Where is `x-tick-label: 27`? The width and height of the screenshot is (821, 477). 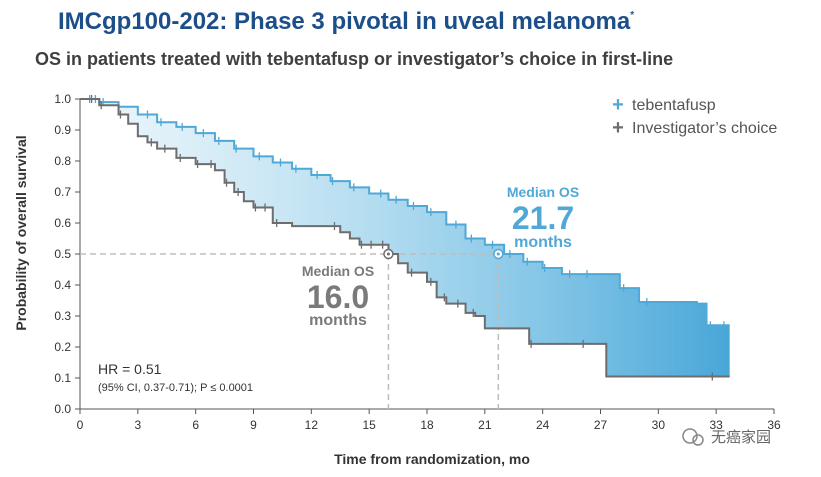
x-tick-label: 27 is located at coordinates (601, 425).